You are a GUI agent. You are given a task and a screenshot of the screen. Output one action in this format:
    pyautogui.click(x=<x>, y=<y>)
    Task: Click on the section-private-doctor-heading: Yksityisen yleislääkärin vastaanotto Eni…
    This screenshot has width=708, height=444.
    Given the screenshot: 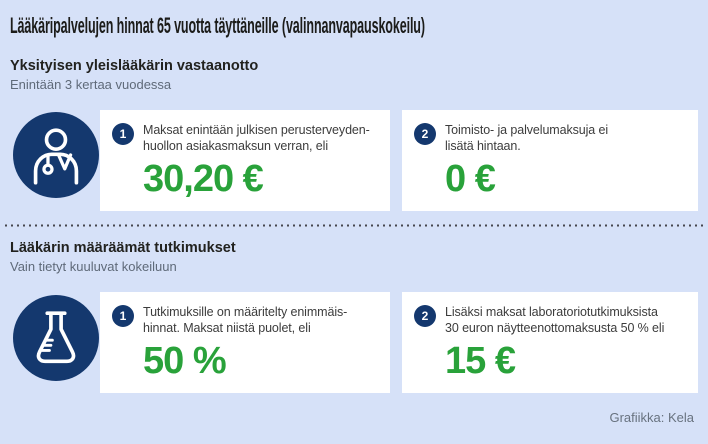 What is the action you would take?
    pyautogui.click(x=134, y=75)
    